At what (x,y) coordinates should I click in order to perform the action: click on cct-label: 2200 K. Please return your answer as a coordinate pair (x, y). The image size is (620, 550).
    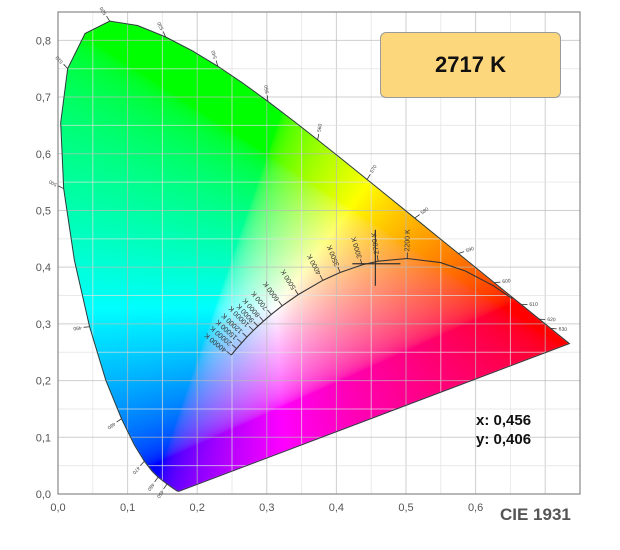
    Looking at the image, I should click on (408, 240).